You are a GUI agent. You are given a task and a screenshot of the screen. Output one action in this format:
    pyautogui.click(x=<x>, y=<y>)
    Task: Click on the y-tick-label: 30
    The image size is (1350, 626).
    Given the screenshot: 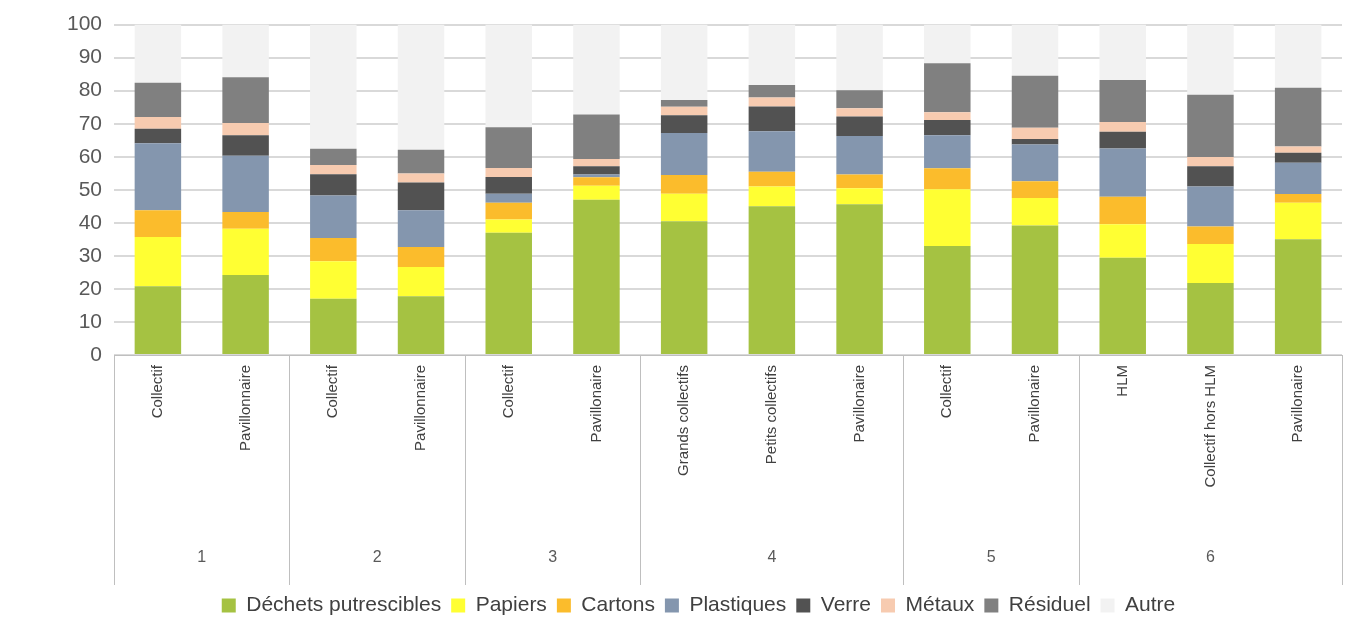 What is the action you would take?
    pyautogui.click(x=90, y=254)
    